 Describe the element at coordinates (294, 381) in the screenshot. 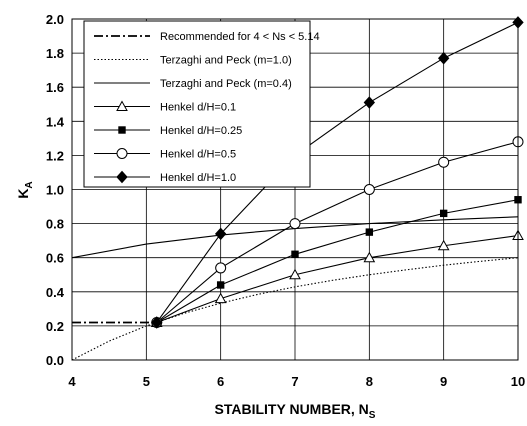

I see `x-tick-label: 7` at that location.